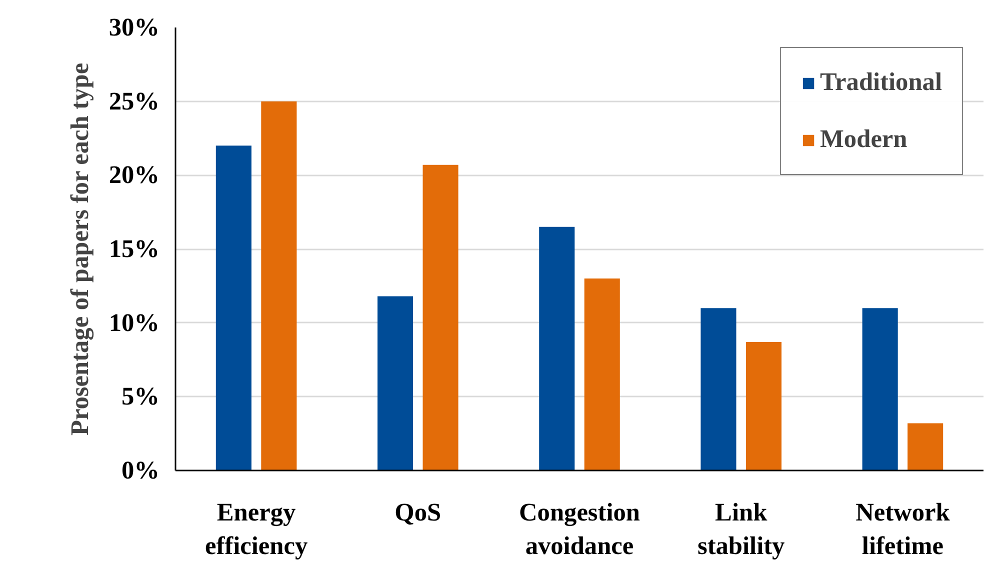 The image size is (985, 563). What do you see at coordinates (579, 529) in the screenshot?
I see `x-tick-label: Congestion avoidance` at bounding box center [579, 529].